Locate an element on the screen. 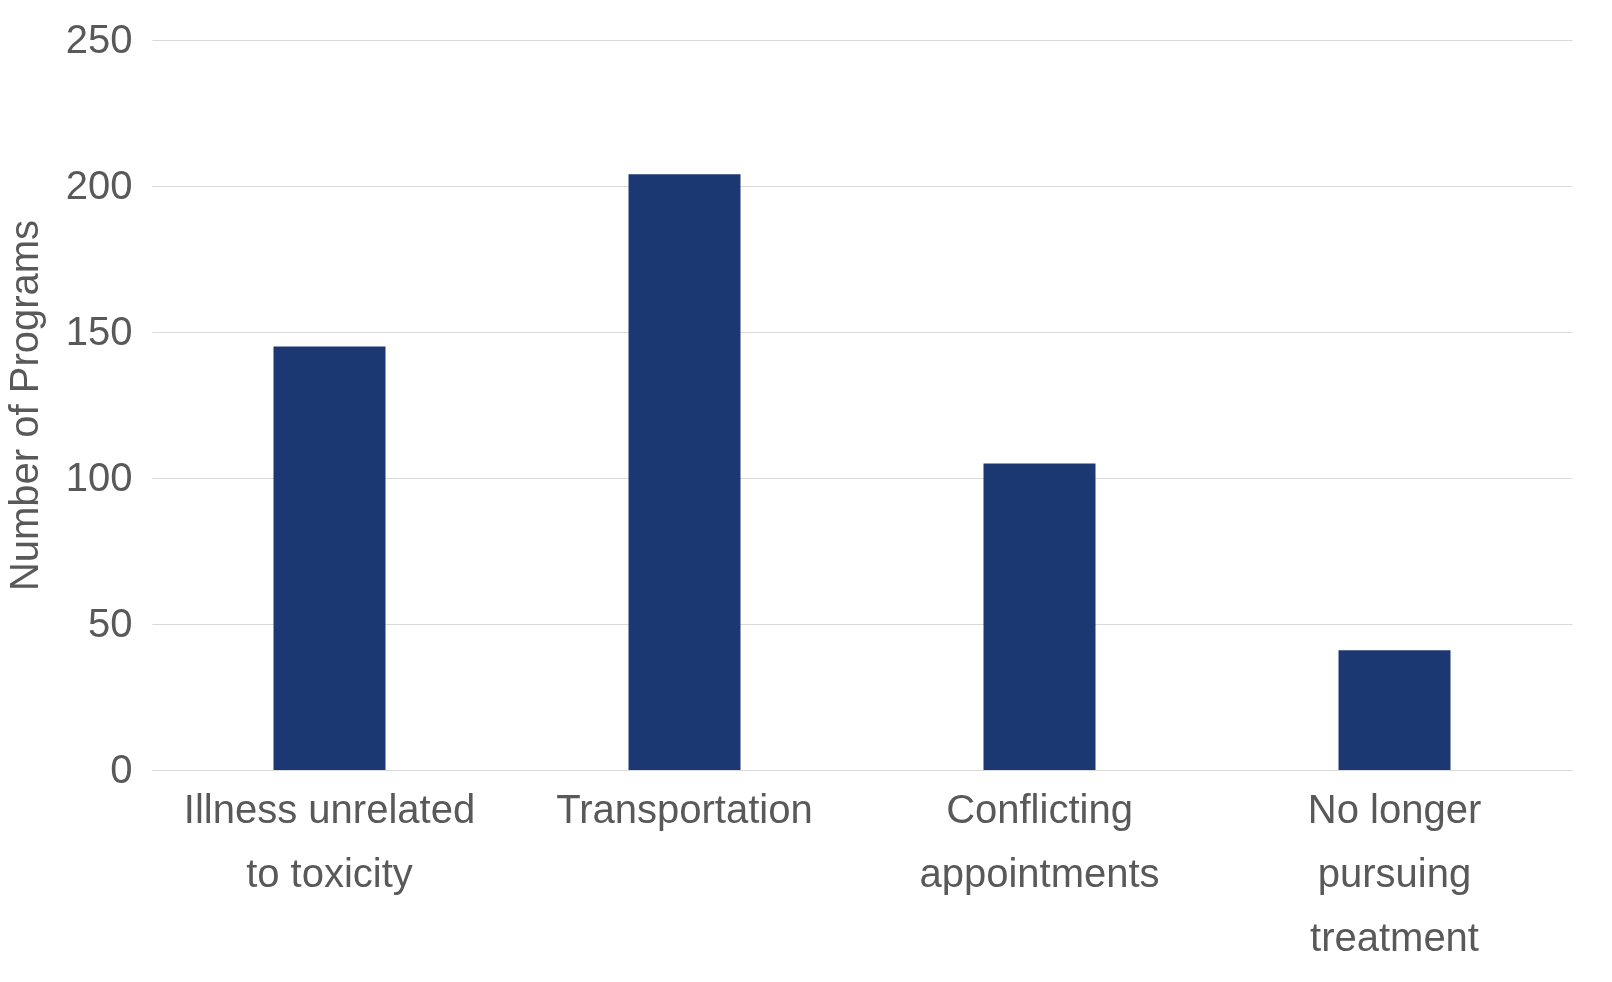  x-tick-label: Transportation is located at coordinates (684, 808).